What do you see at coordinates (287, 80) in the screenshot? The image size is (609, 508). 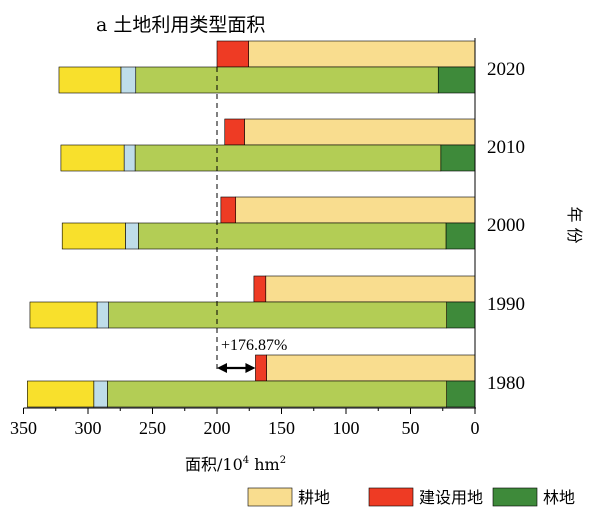 I see `bar-grass-2020` at bounding box center [287, 80].